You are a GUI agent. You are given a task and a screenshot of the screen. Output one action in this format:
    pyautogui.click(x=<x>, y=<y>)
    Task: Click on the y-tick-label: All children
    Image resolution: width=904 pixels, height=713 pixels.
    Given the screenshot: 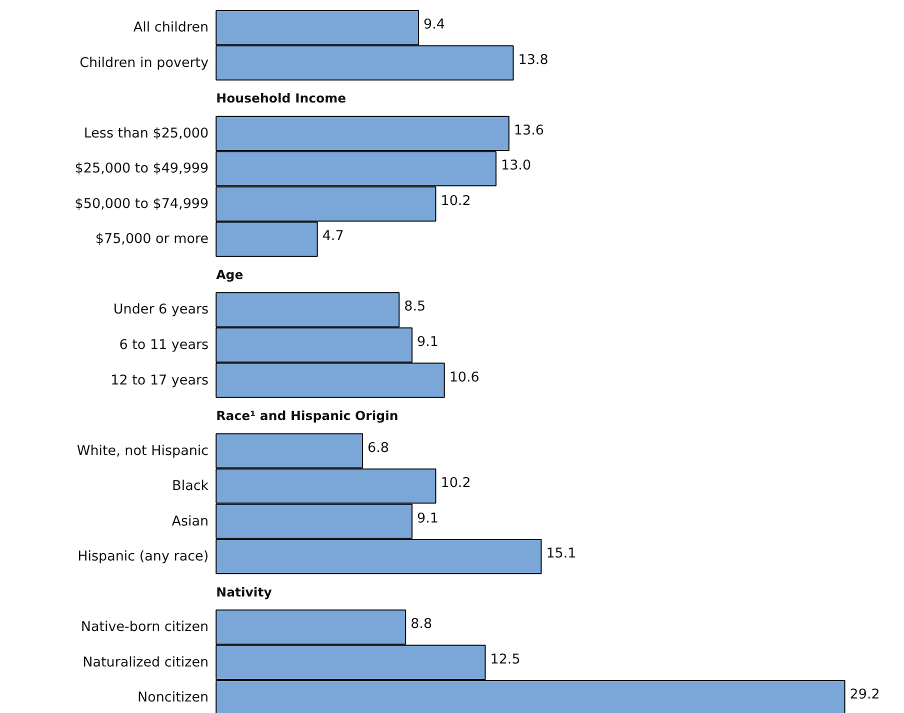 What is the action you would take?
    pyautogui.click(x=171, y=28)
    